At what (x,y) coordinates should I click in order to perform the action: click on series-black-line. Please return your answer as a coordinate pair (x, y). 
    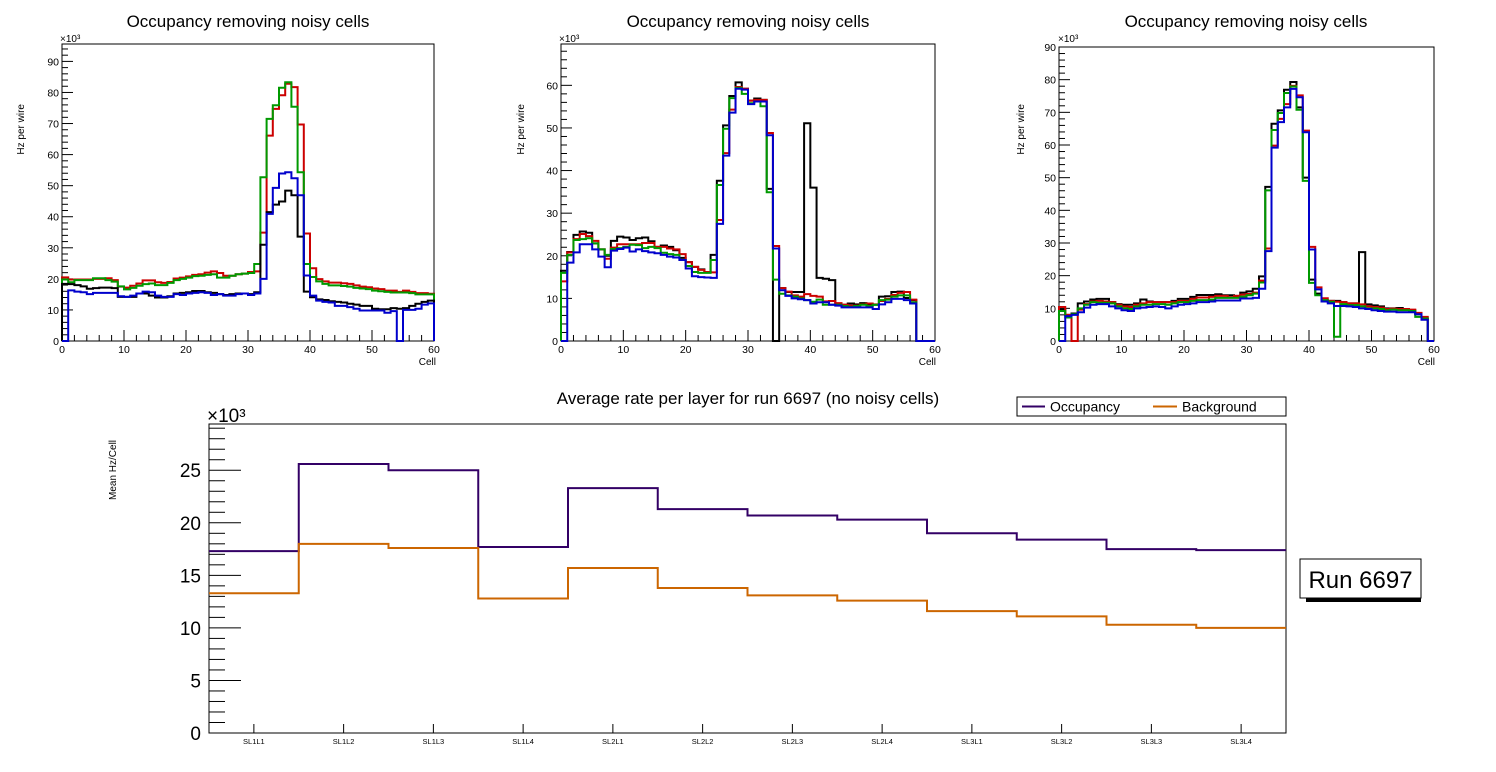
    Looking at the image, I should click on (248, 265).